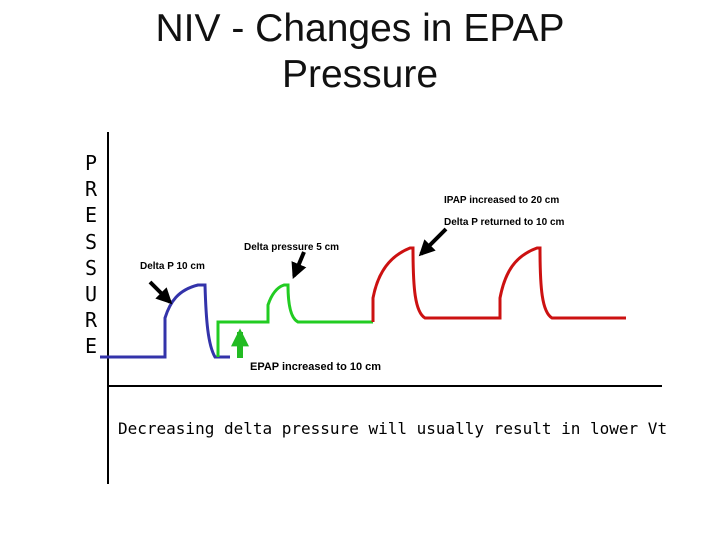 This screenshot has width=728, height=546. Describe the element at coordinates (165, 321) in the screenshot. I see `baseline-breath-waveform` at that location.